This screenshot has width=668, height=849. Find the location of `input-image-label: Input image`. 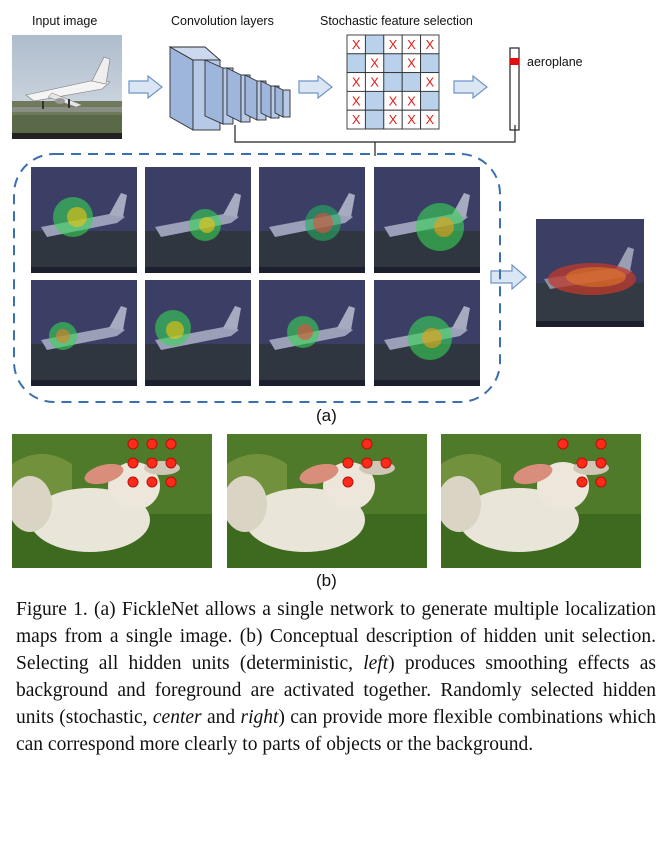

input-image-label: Input image is located at coordinates (65, 21).